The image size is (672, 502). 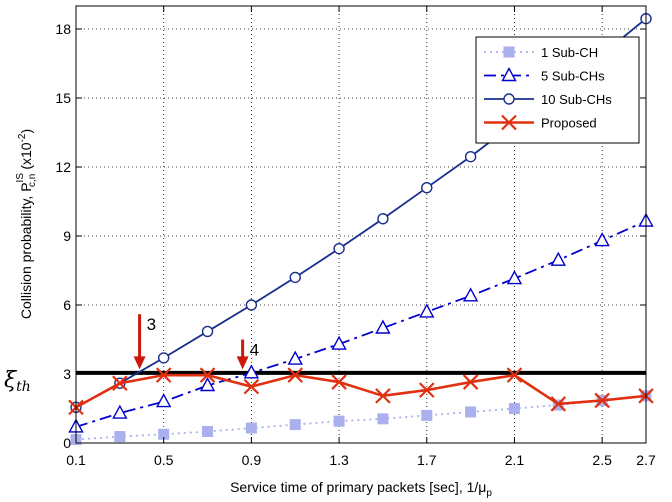 I want to click on legend-entry-label: 10 Sub-CHs, so click(x=576, y=99).